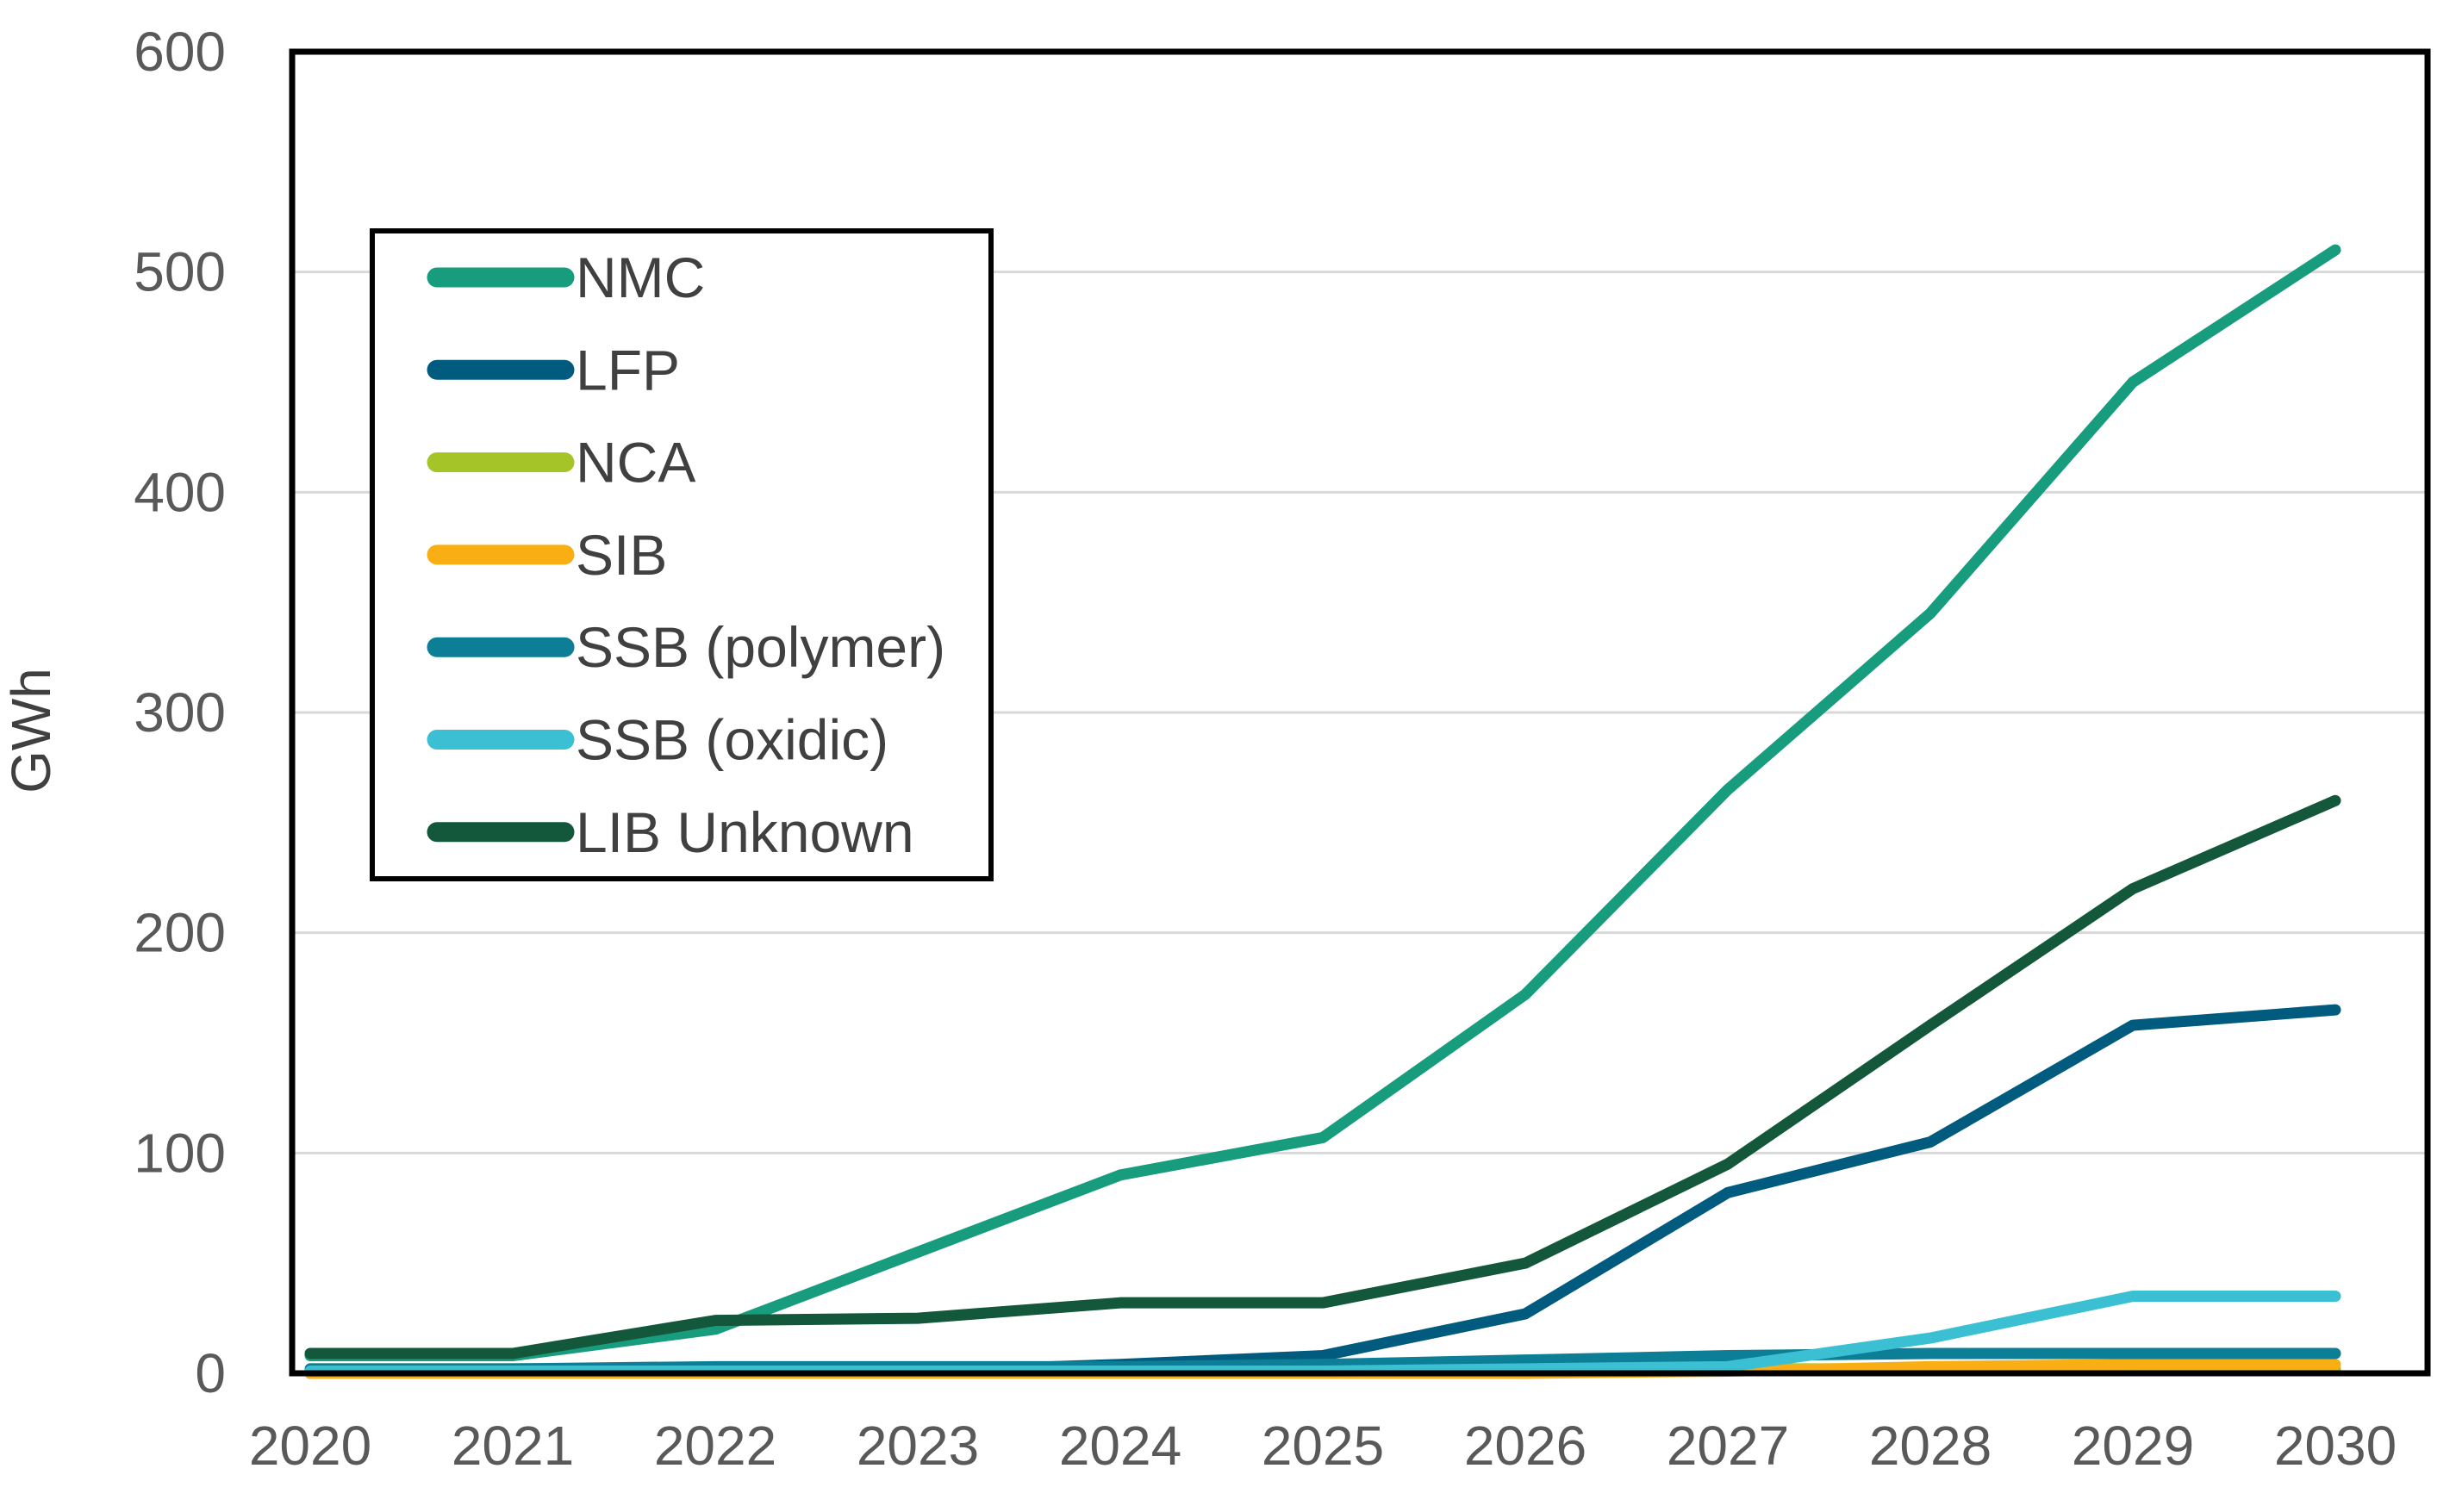 This screenshot has height=1512, width=2456. I want to click on x-tick-label-2027: 2027, so click(1728, 1446).